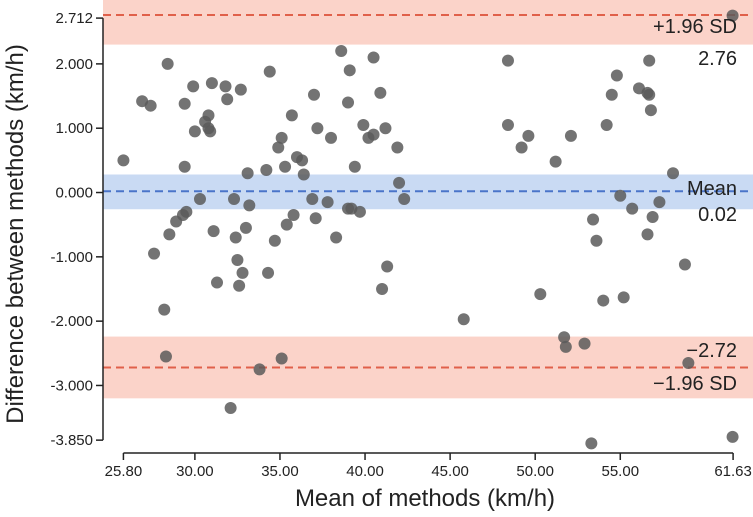 This screenshot has height=517, width=753. I want to click on lower-sd-label: −1.96 SD, so click(695, 384).